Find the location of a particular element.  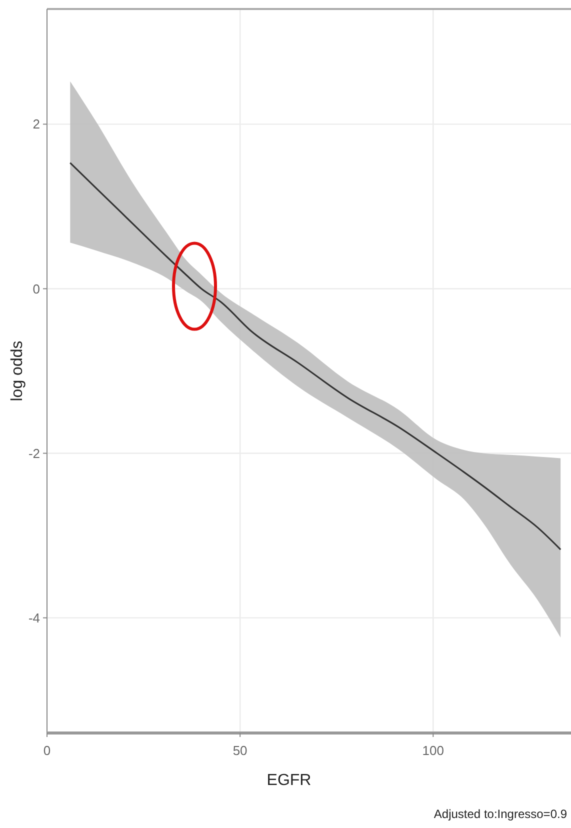

y-axis-title: log odds is located at coordinates (17, 371).